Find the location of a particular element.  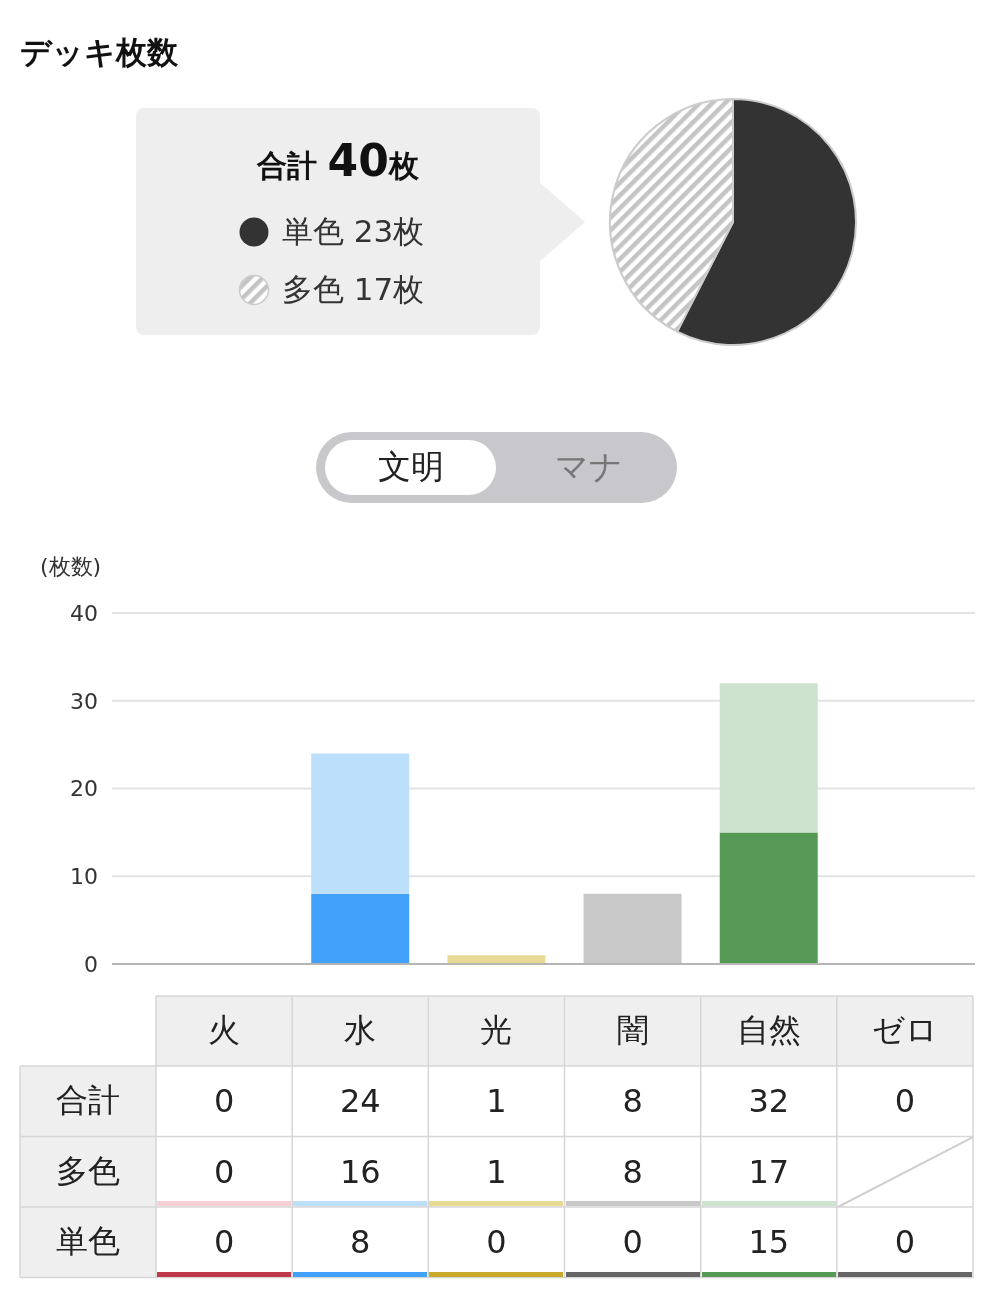

text: 1 is located at coordinates (496, 1102).